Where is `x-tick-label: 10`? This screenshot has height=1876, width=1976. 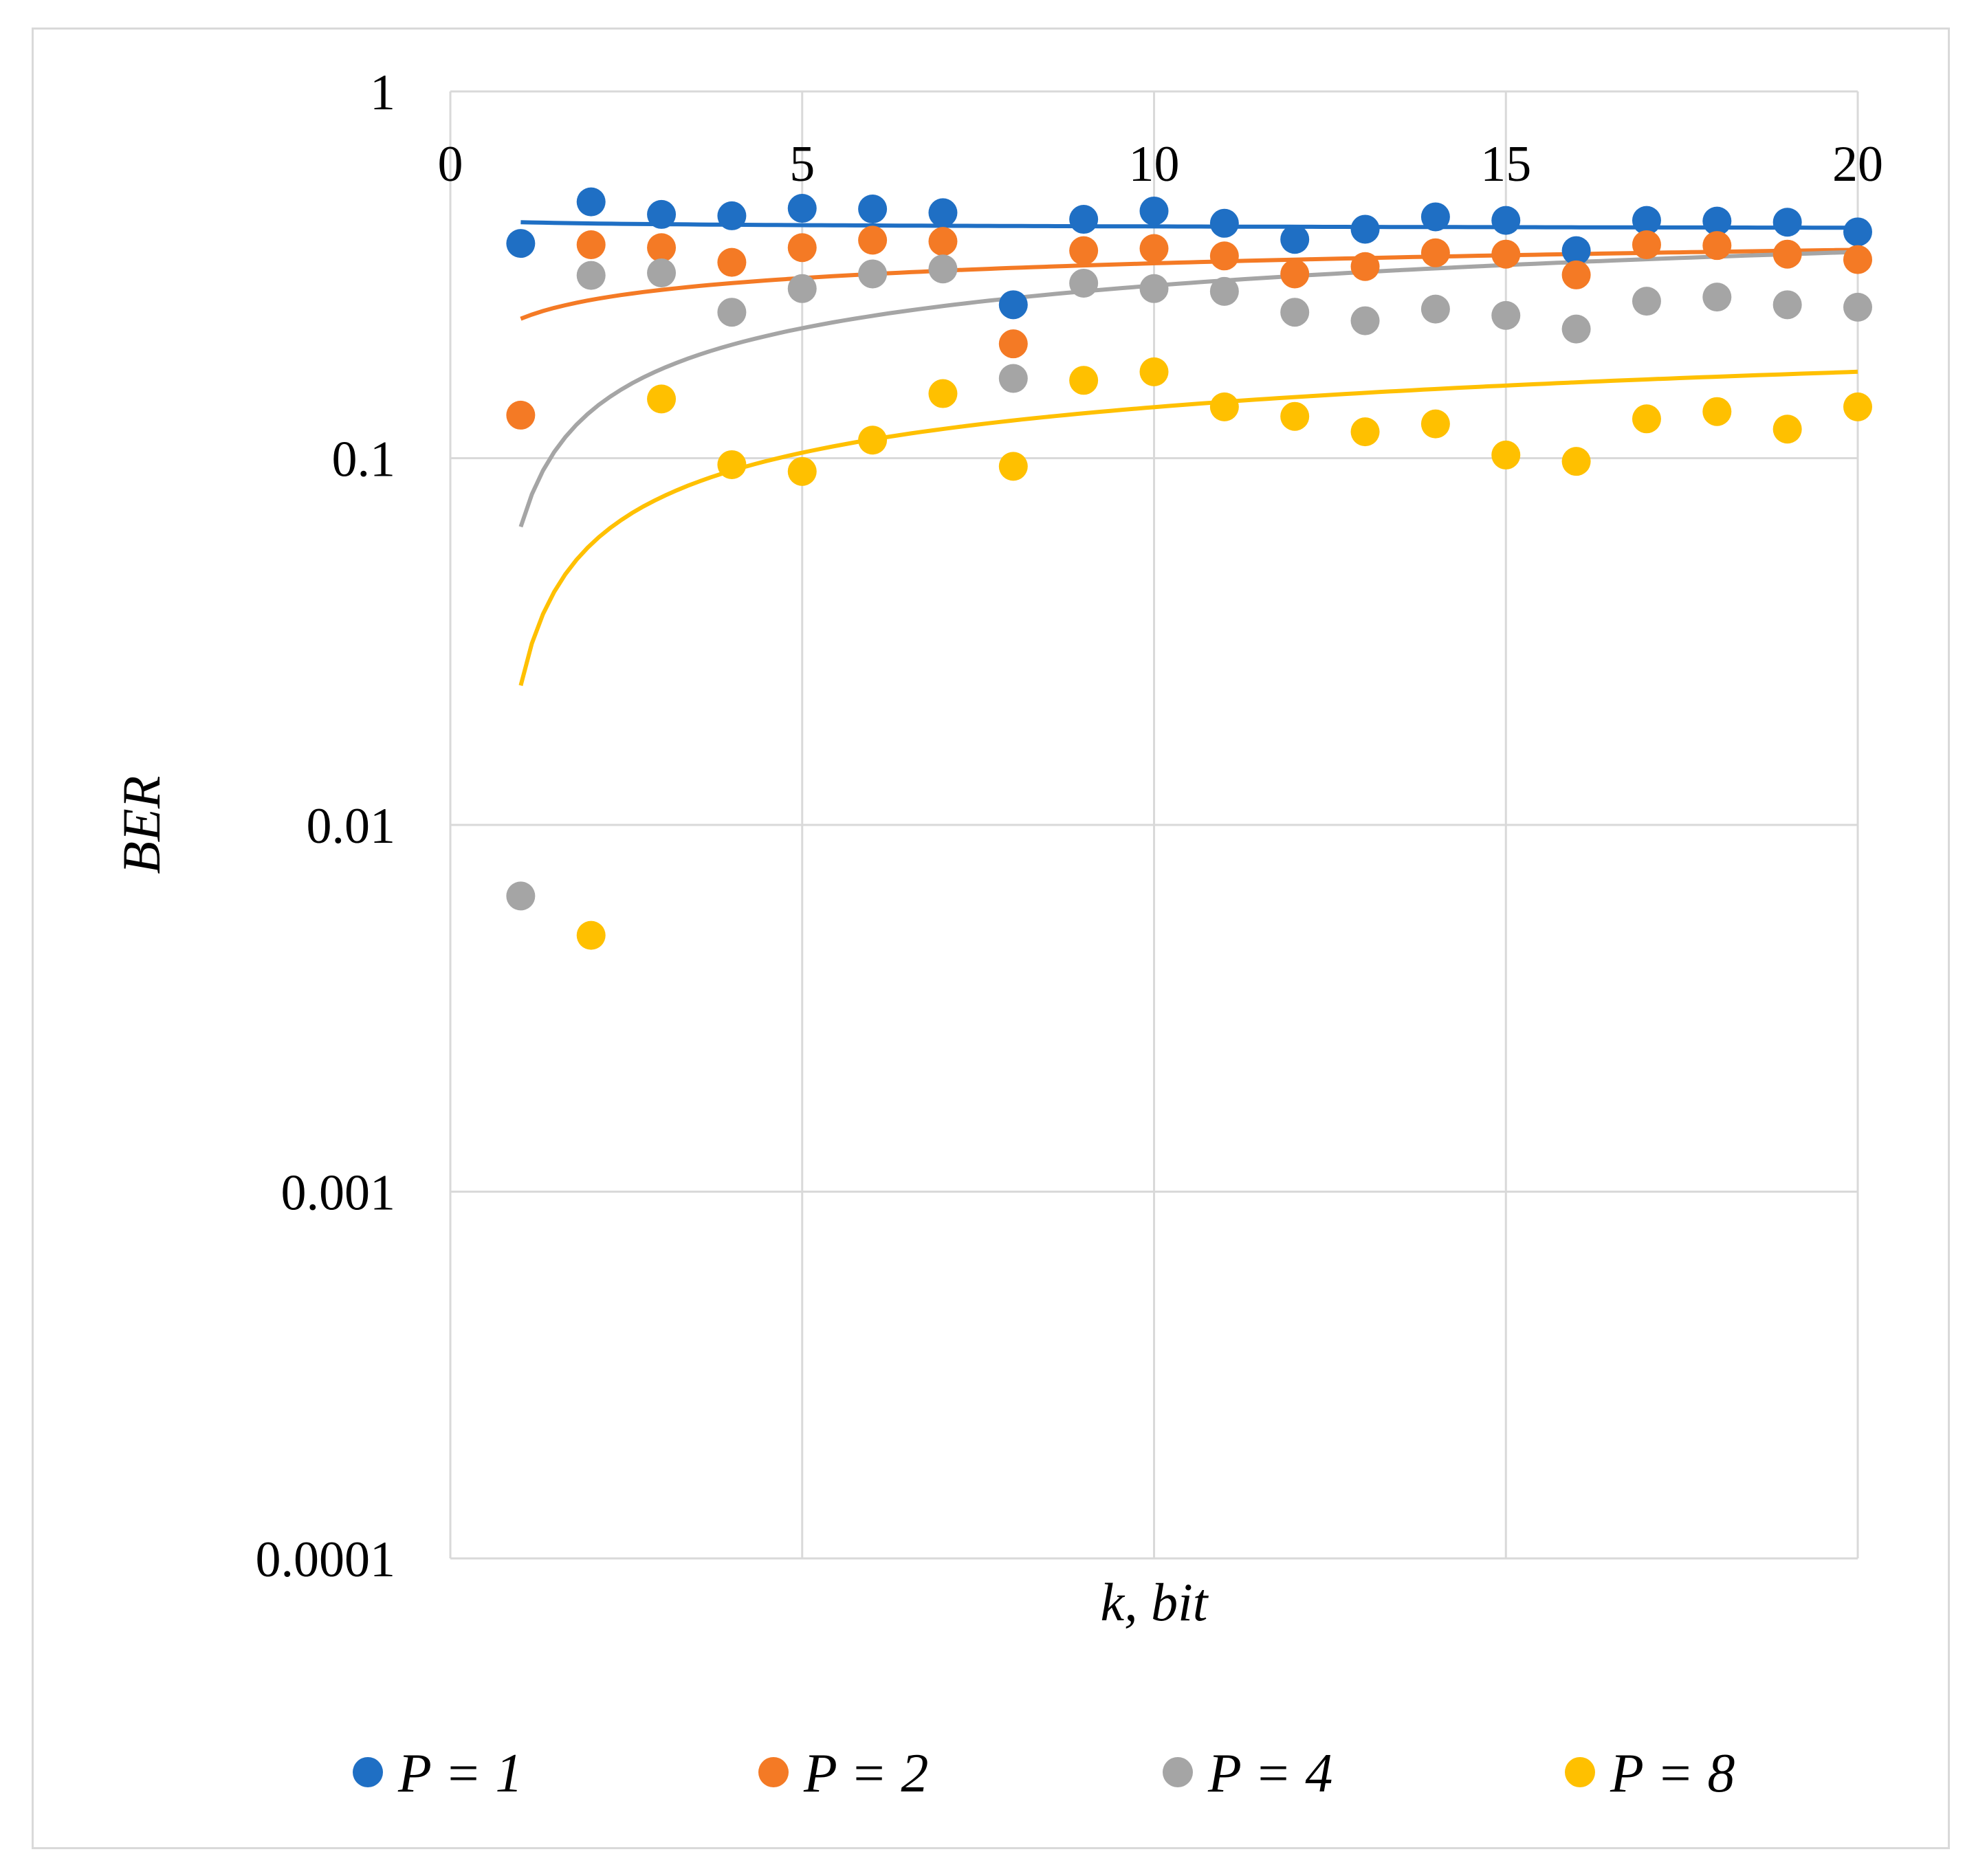 x-tick-label: 10 is located at coordinates (1154, 164).